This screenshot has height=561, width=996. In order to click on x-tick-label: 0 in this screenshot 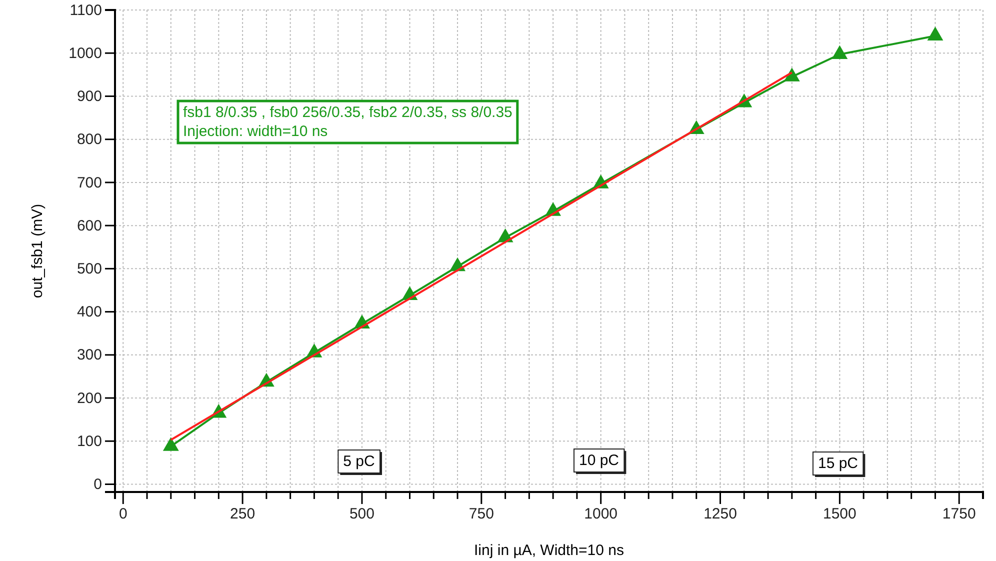, I will do `click(123, 514)`.